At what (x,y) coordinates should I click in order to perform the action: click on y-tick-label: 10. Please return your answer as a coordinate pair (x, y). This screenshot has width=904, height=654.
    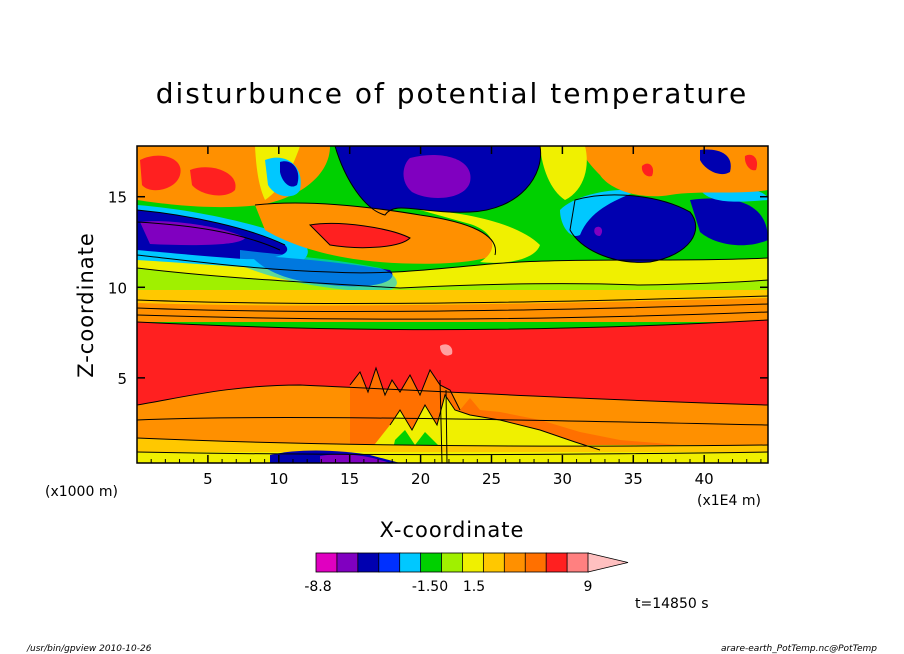
    Looking at the image, I should click on (117, 288).